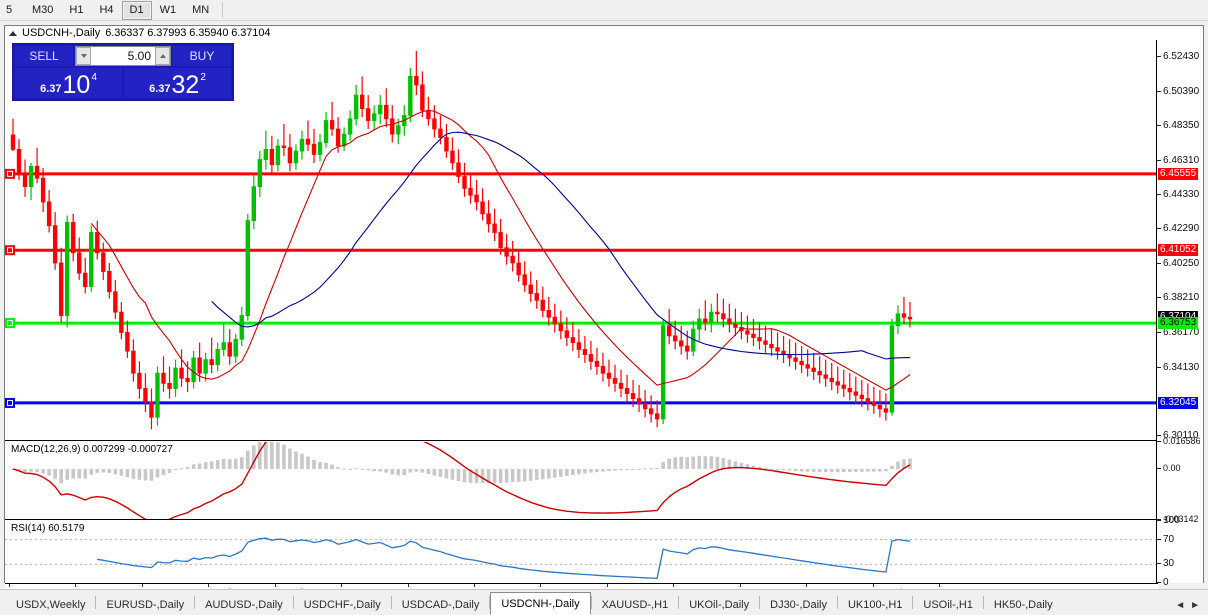  What do you see at coordinates (798, 604) in the screenshot?
I see `chart-tab-dj30-daily: DJ30-,Daily` at bounding box center [798, 604].